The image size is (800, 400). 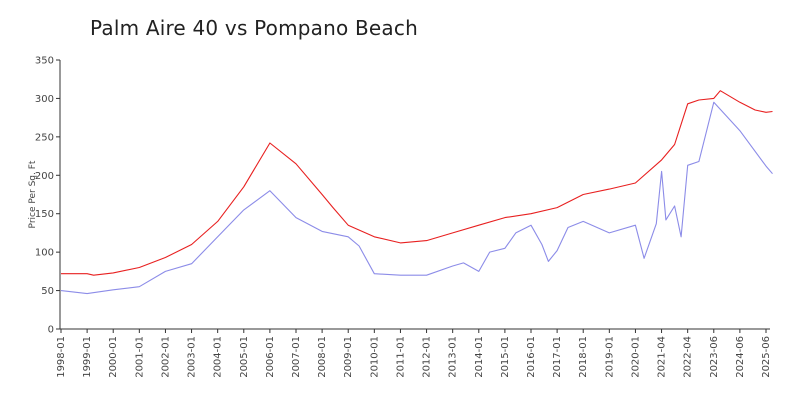 What do you see at coordinates (766, 357) in the screenshot?
I see `x-tick-label: 2025-06` at bounding box center [766, 357].